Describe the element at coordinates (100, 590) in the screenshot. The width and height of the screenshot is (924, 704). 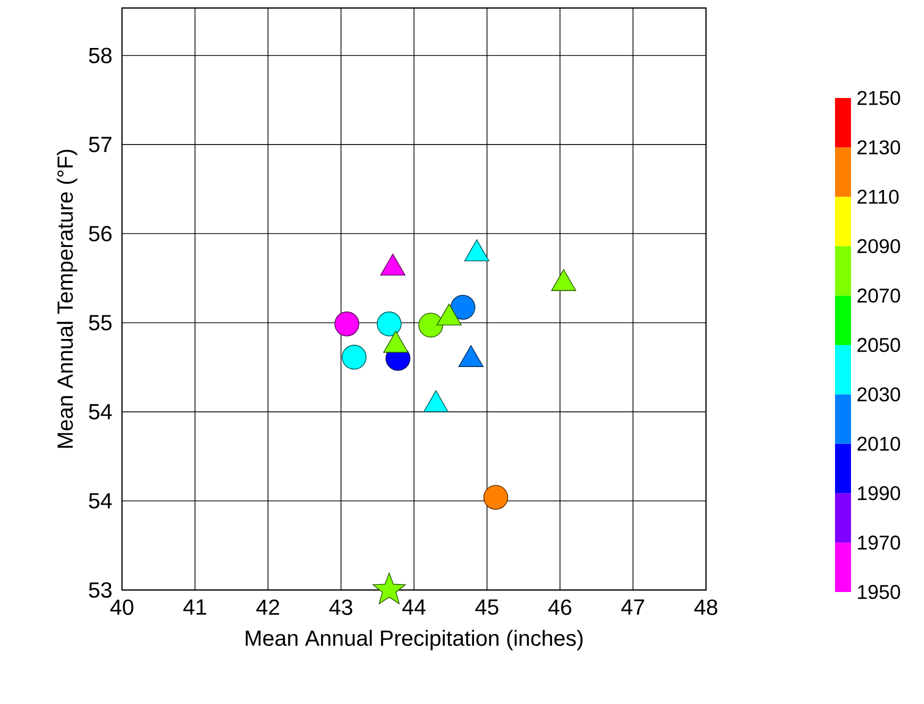
I see `y-tick-label: 53` at that location.